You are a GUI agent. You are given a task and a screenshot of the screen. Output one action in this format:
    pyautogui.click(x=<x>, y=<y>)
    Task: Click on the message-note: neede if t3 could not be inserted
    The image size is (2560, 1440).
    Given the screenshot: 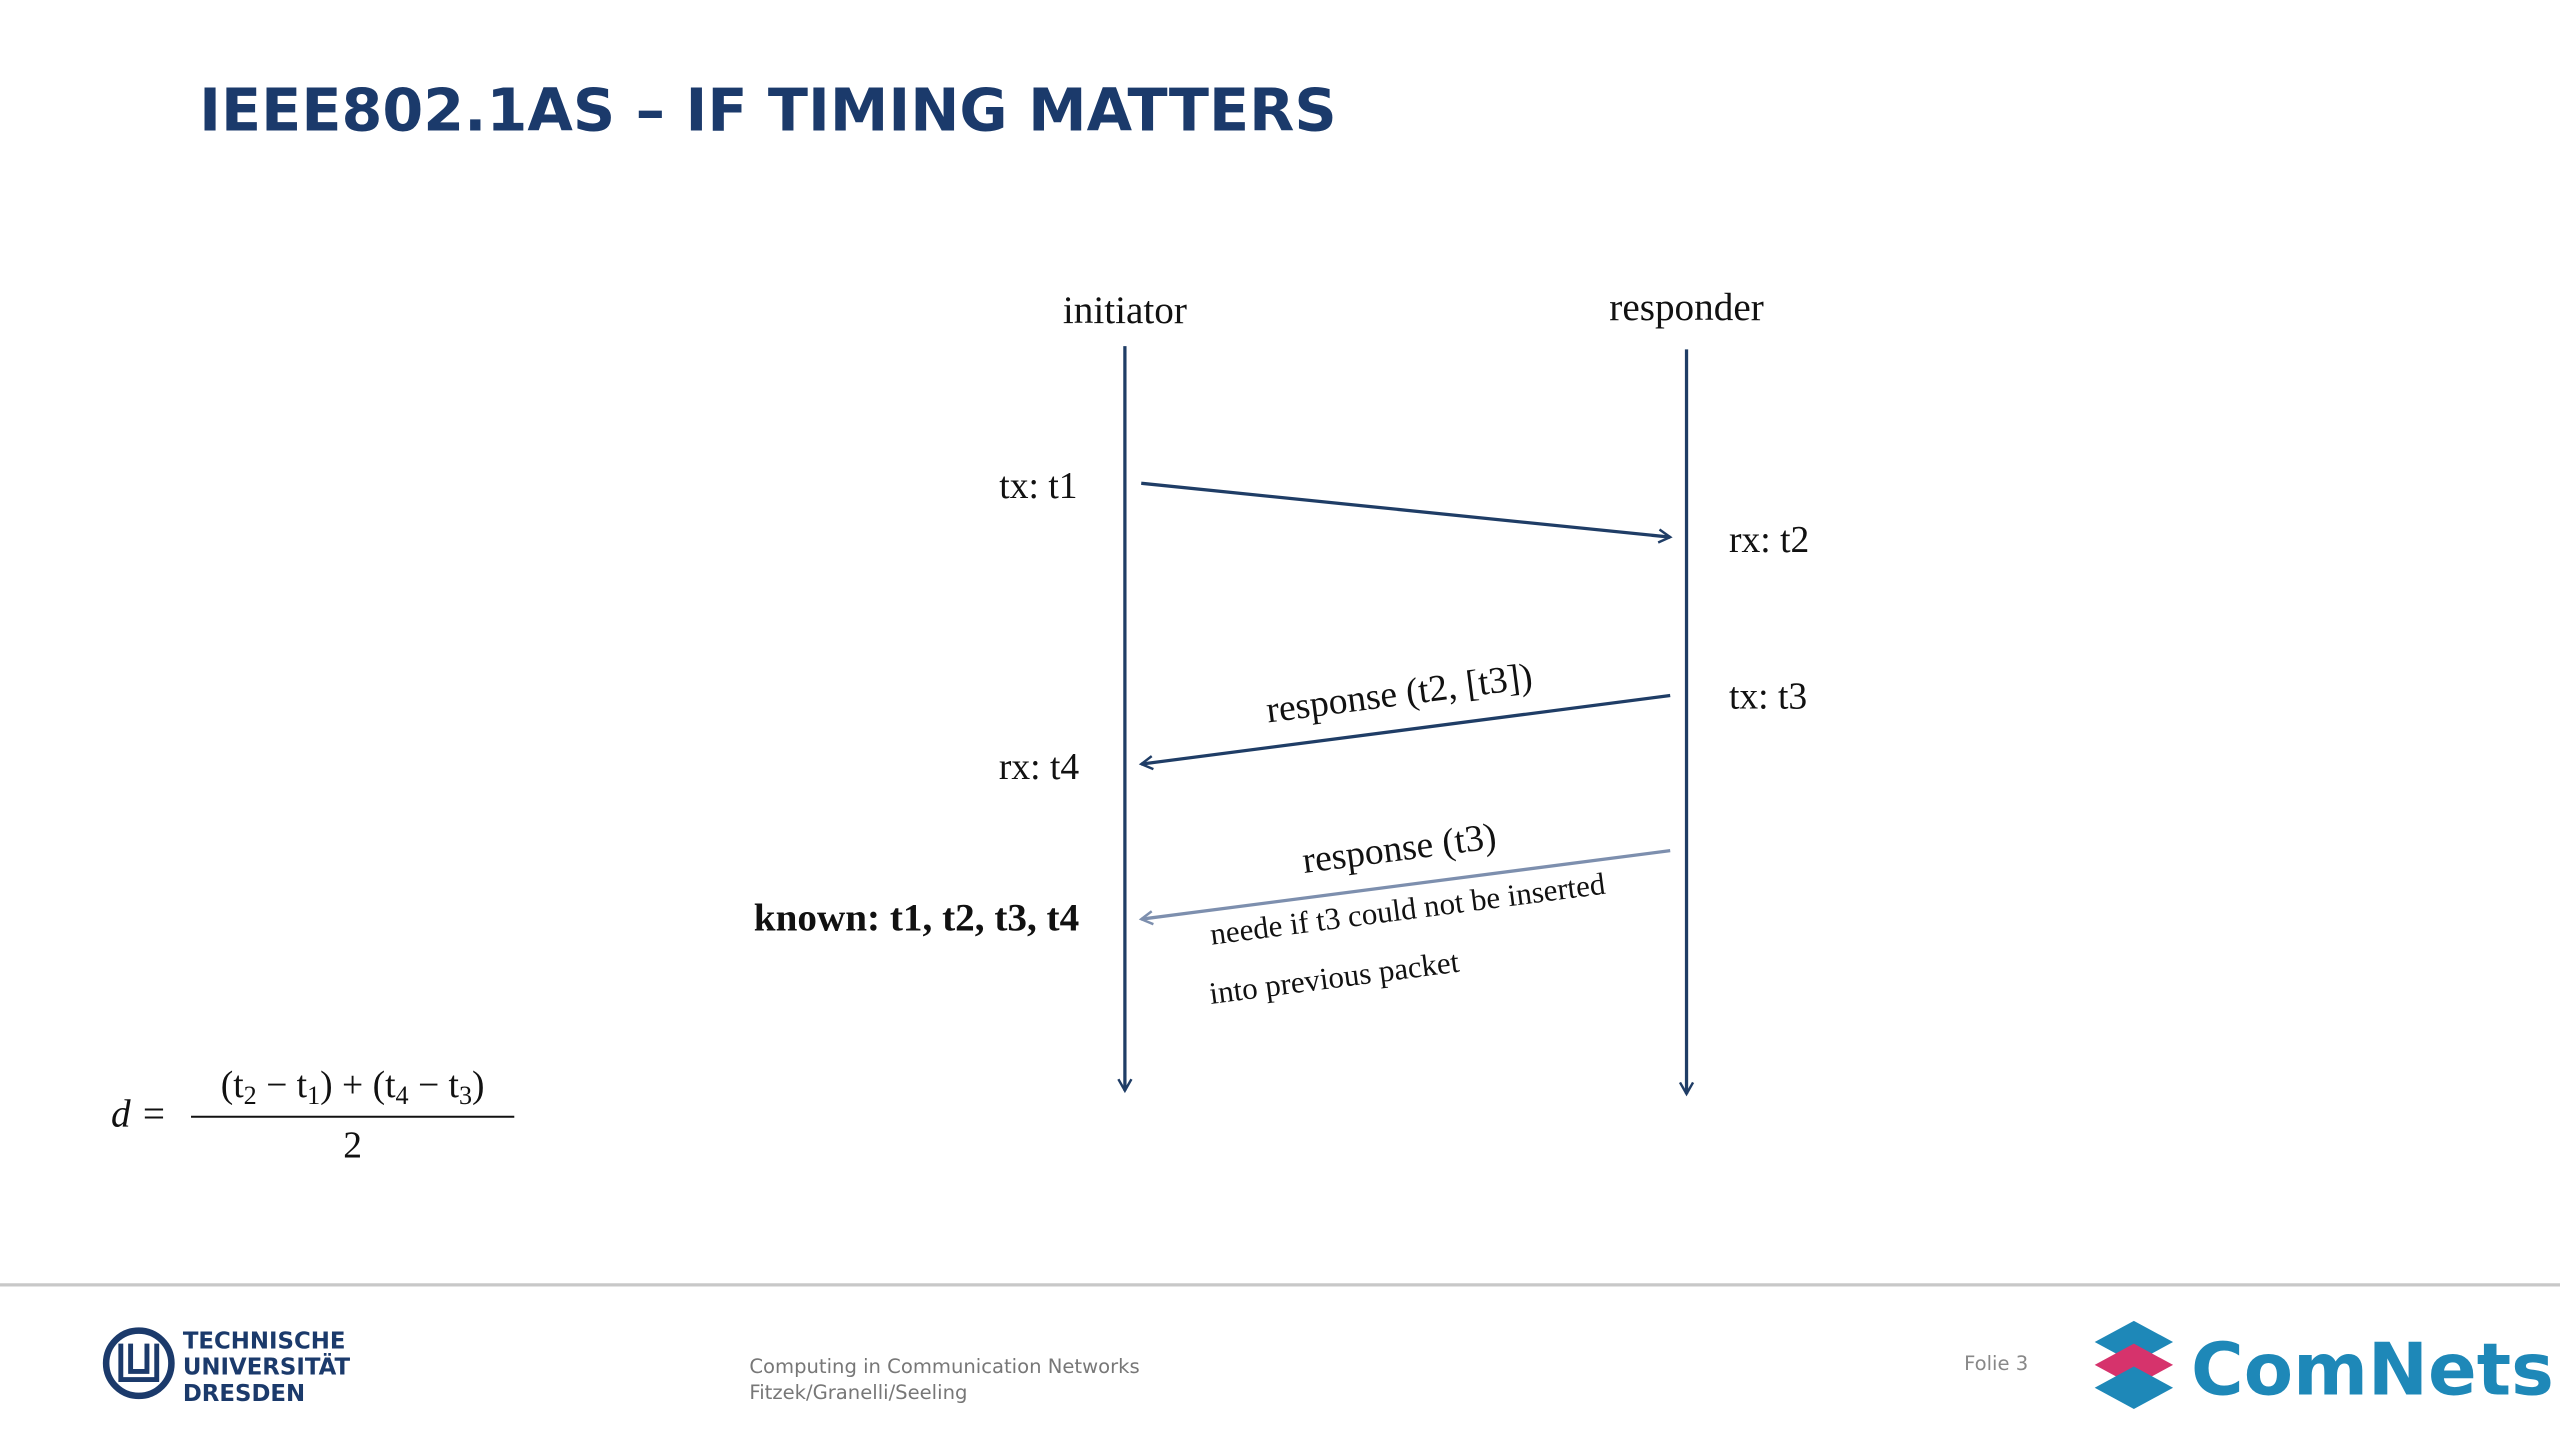 What is the action you would take?
    pyautogui.click(x=1408, y=909)
    